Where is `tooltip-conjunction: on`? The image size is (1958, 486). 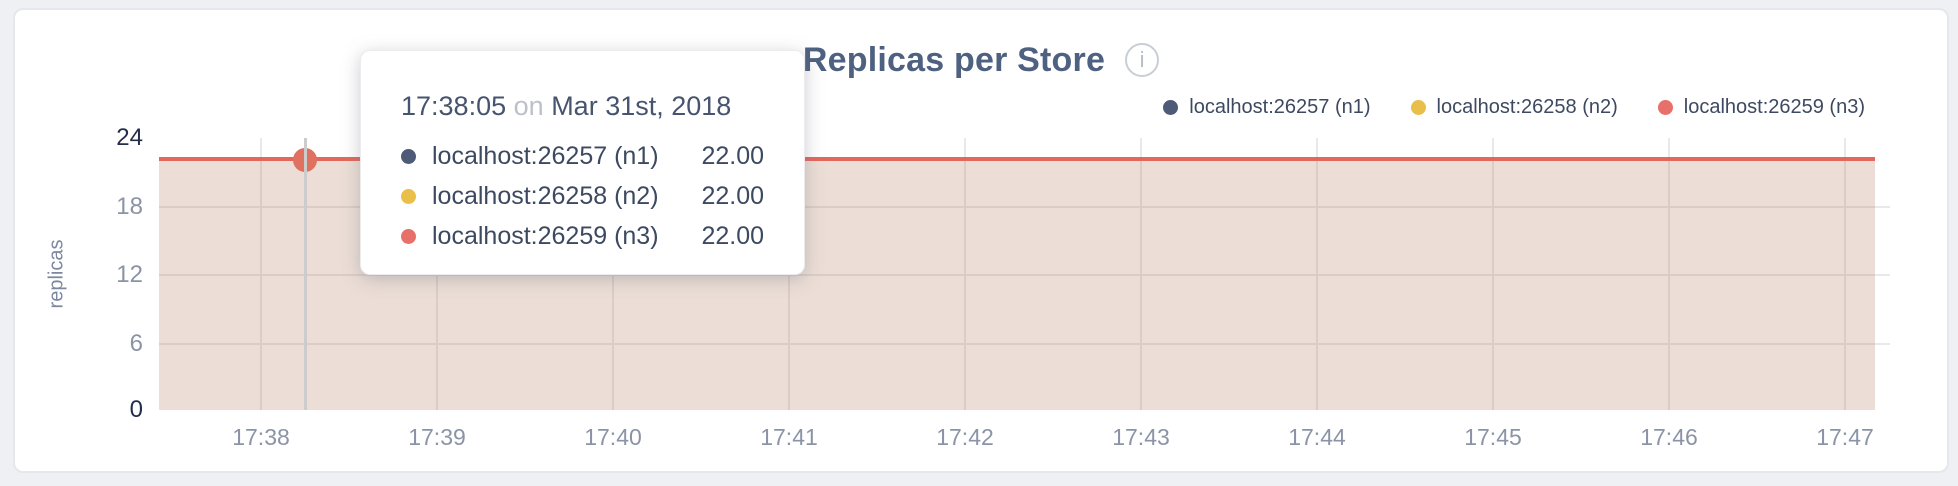 tooltip-conjunction: on is located at coordinates (528, 106).